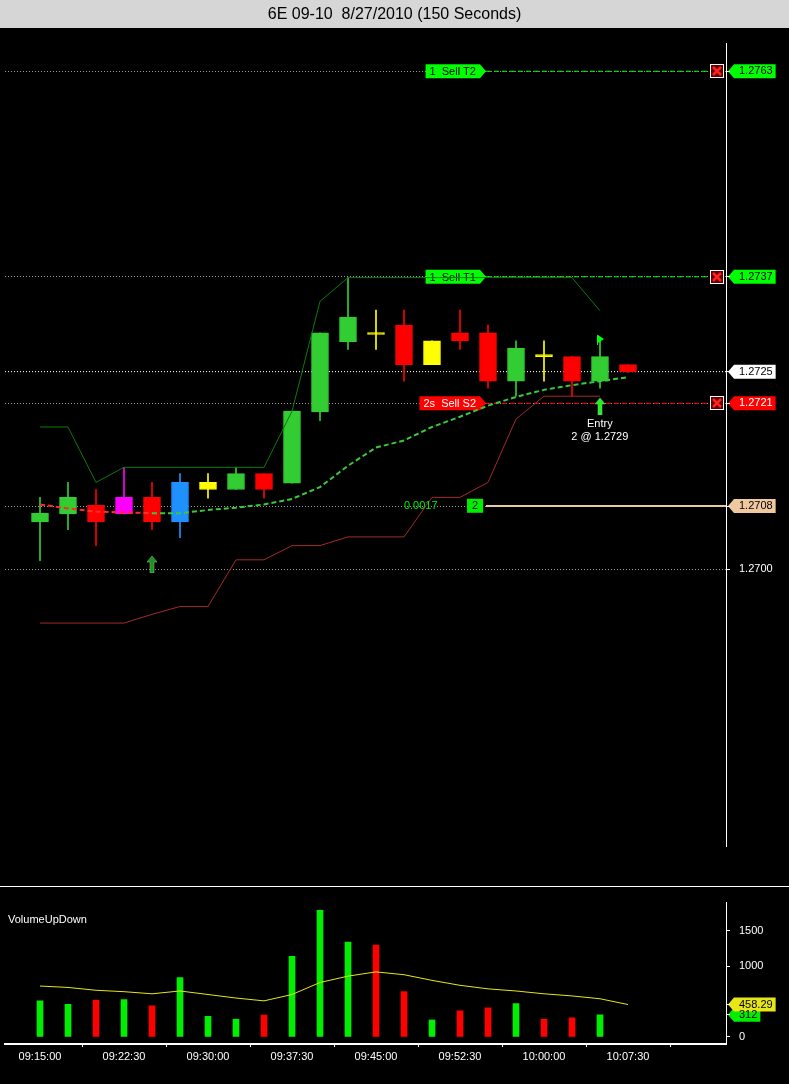 This screenshot has width=789, height=1084. What do you see at coordinates (394, 14) in the screenshot?
I see `chart-title: 6E 09-10 8/27/2010 (150 Seconds)` at bounding box center [394, 14].